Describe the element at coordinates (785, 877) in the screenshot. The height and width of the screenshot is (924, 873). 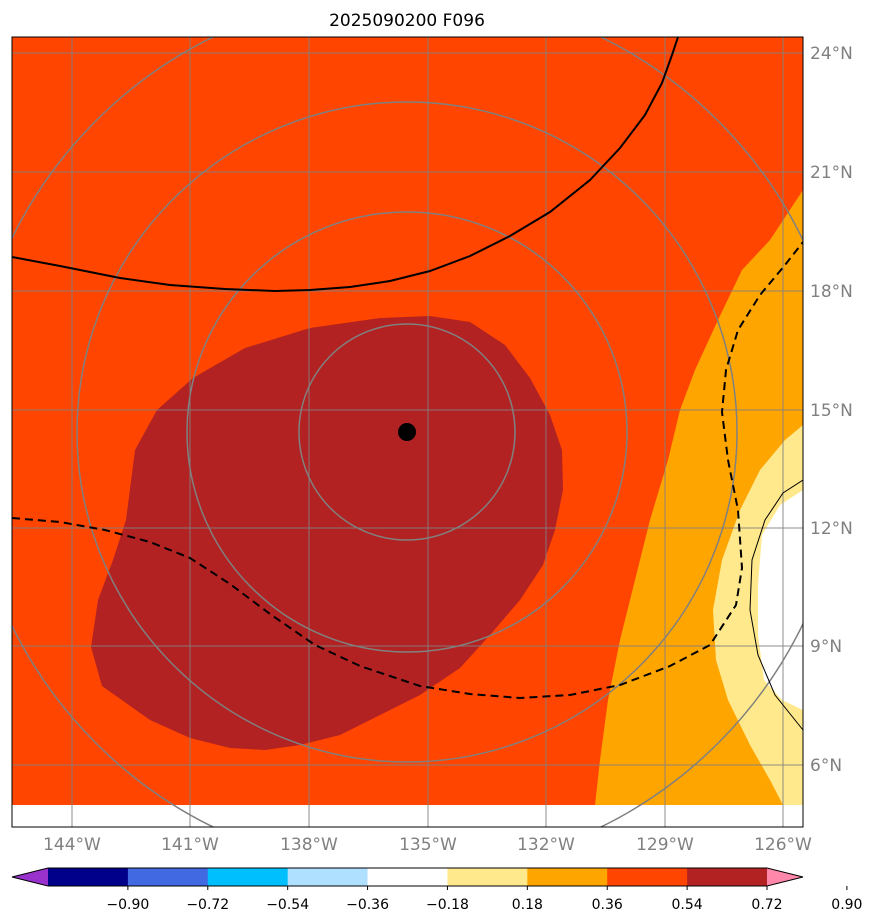
I see `colorbar-extend-high` at that location.